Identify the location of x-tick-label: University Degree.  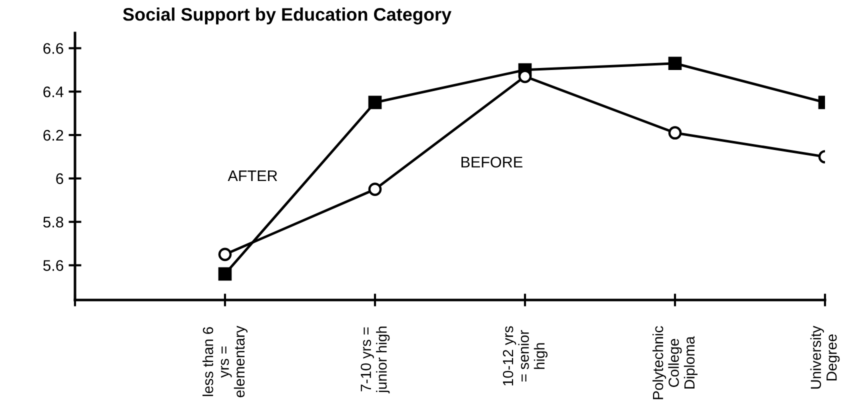
(825, 357).